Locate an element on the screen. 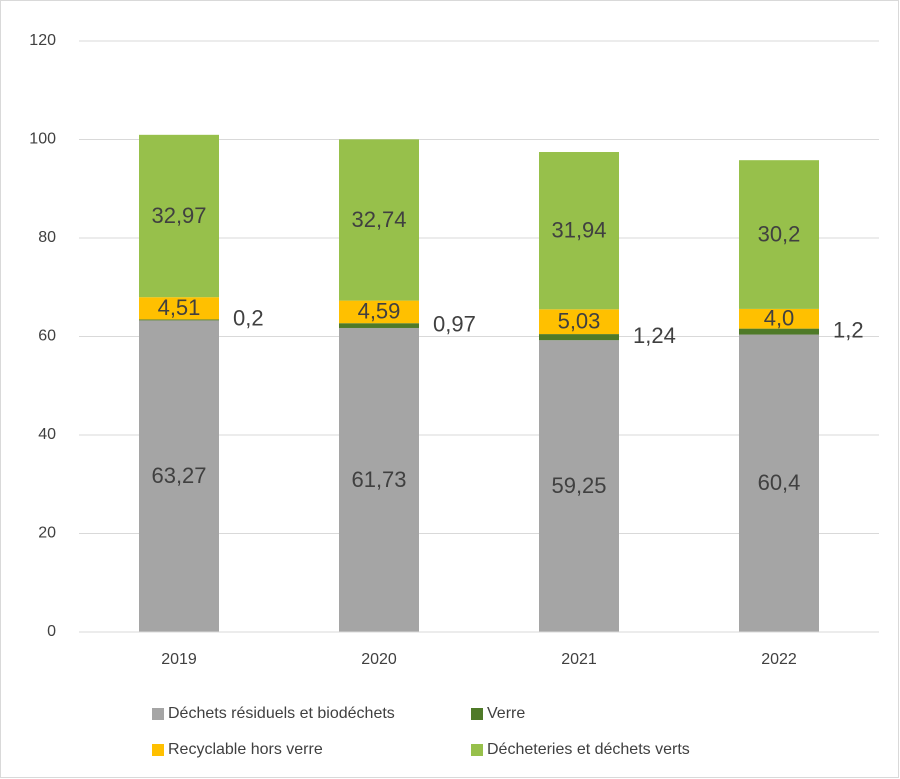 This screenshot has width=900, height=779. data-label: 59,25 is located at coordinates (578, 485).